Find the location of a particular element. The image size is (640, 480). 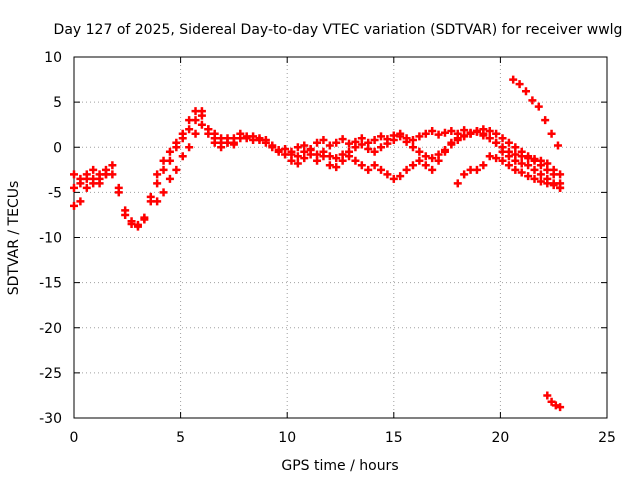

y-tick-label: -15 is located at coordinates (50, 284).